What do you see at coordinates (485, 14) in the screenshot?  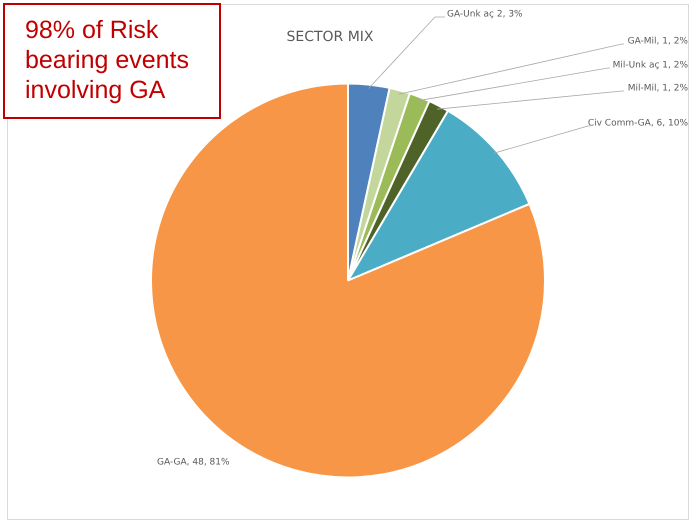 I see `slice-label: GA-Unk aç 2, 3%` at bounding box center [485, 14].